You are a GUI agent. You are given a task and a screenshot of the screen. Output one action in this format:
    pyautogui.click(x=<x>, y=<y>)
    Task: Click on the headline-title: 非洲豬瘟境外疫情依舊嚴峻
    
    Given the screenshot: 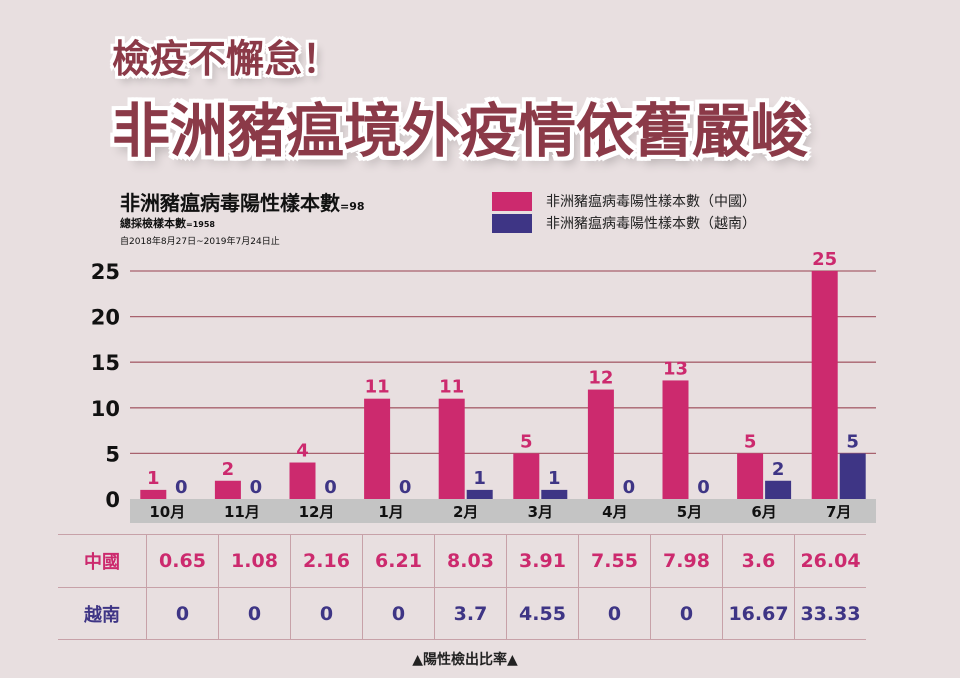 What is the action you would take?
    pyautogui.click(x=460, y=131)
    